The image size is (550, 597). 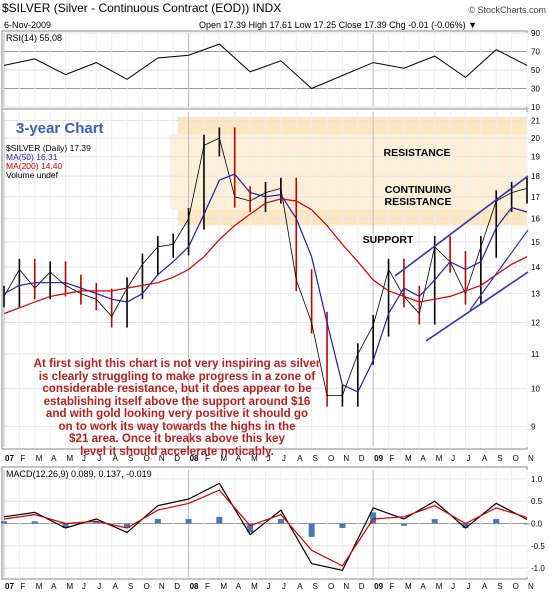 What do you see at coordinates (535, 323) in the screenshot?
I see `price-tick: 12` at bounding box center [535, 323].